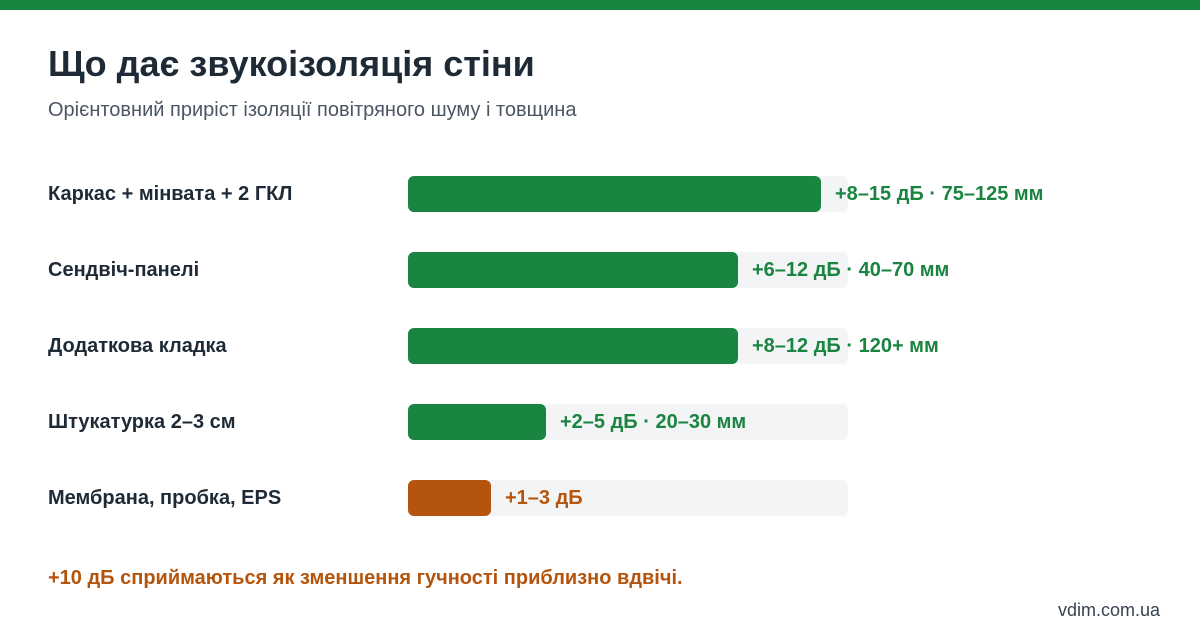 Image resolution: width=1200 pixels, height=640 pixels. What do you see at coordinates (165, 498) in the screenshot?
I see `category-label: Мембрана, пробка, EPS` at bounding box center [165, 498].